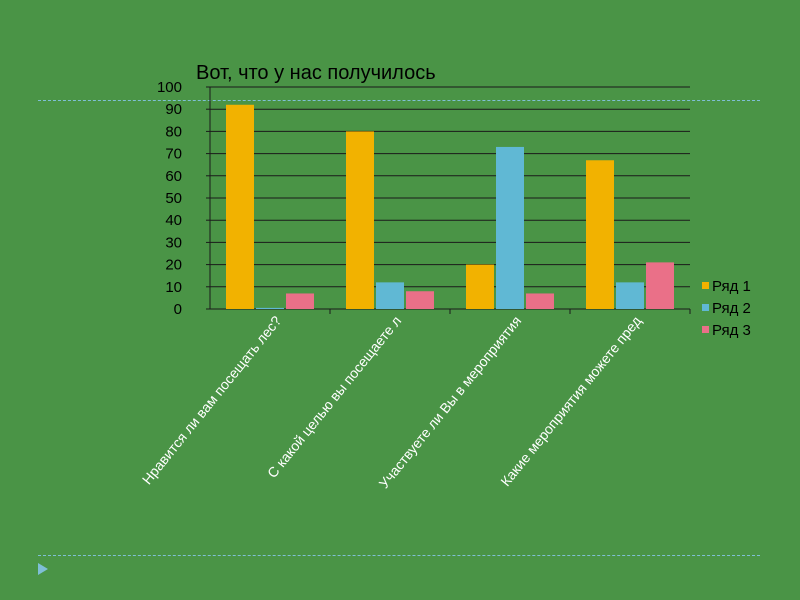 Image resolution: width=800 pixels, height=600 pixels. What do you see at coordinates (173, 265) in the screenshot?
I see `y-tick-label: 20` at bounding box center [173, 265].